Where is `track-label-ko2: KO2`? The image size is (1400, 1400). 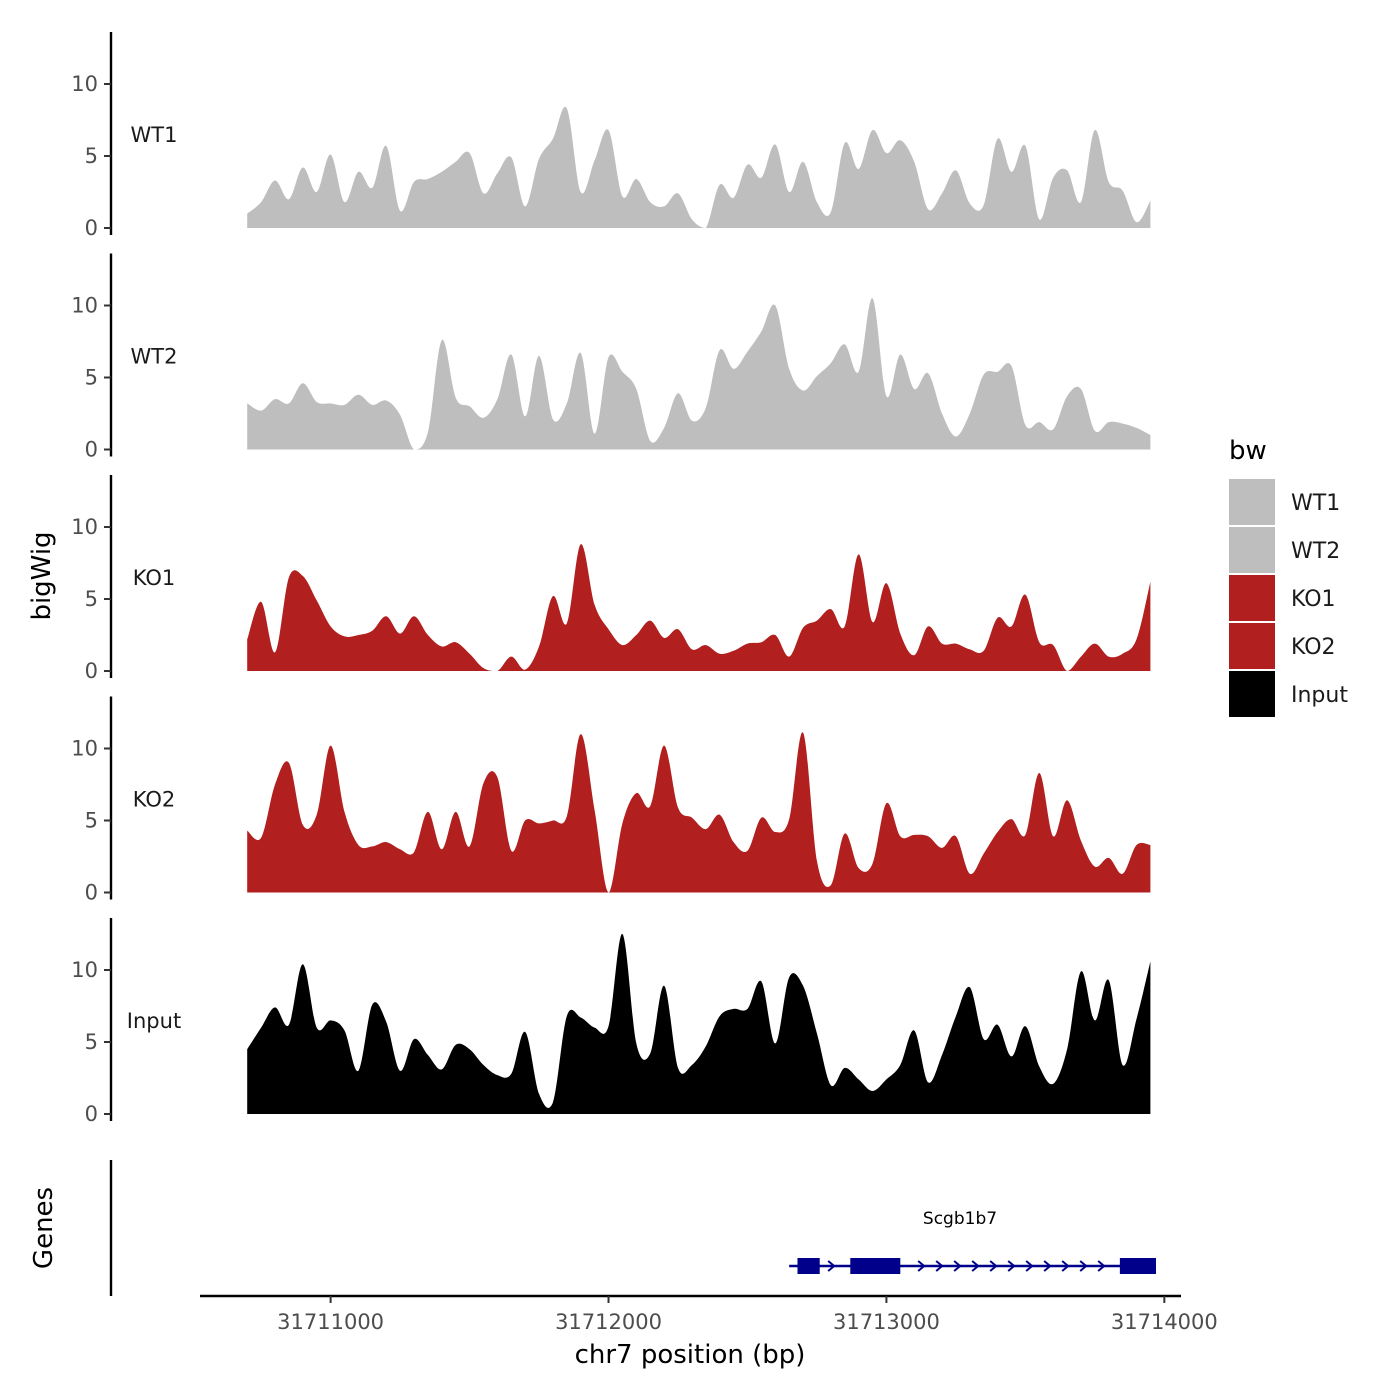
track-label-ko2: KO2 is located at coordinates (154, 800).